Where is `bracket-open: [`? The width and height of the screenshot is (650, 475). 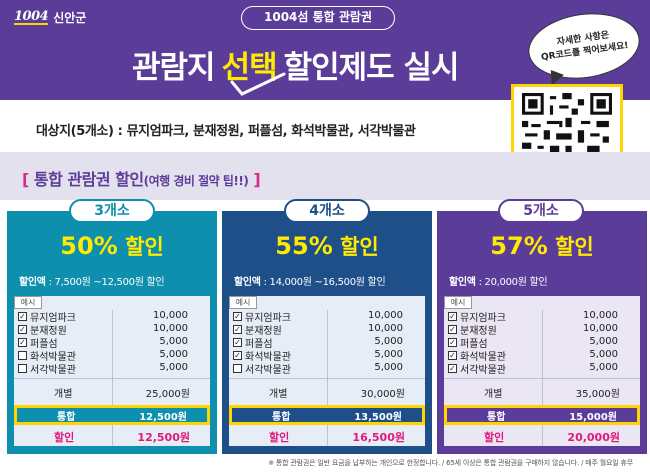 bracket-open: [ is located at coordinates (25, 179).